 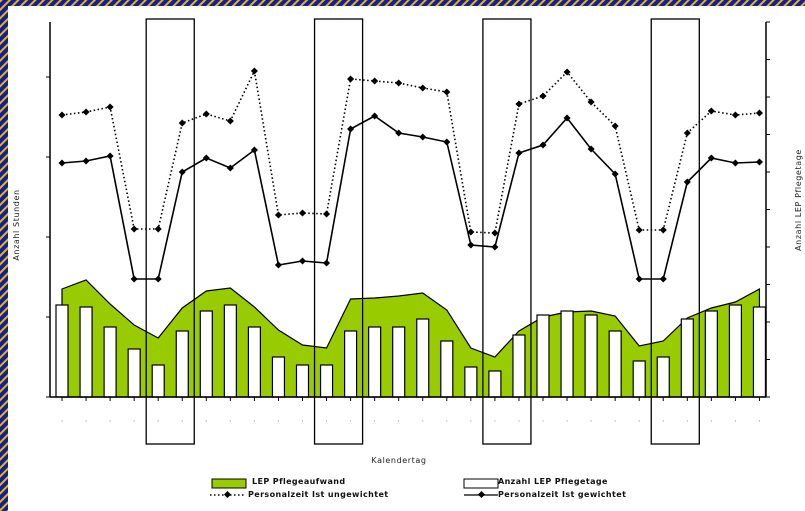 I want to click on legend-swatch-bars, so click(x=481, y=483).